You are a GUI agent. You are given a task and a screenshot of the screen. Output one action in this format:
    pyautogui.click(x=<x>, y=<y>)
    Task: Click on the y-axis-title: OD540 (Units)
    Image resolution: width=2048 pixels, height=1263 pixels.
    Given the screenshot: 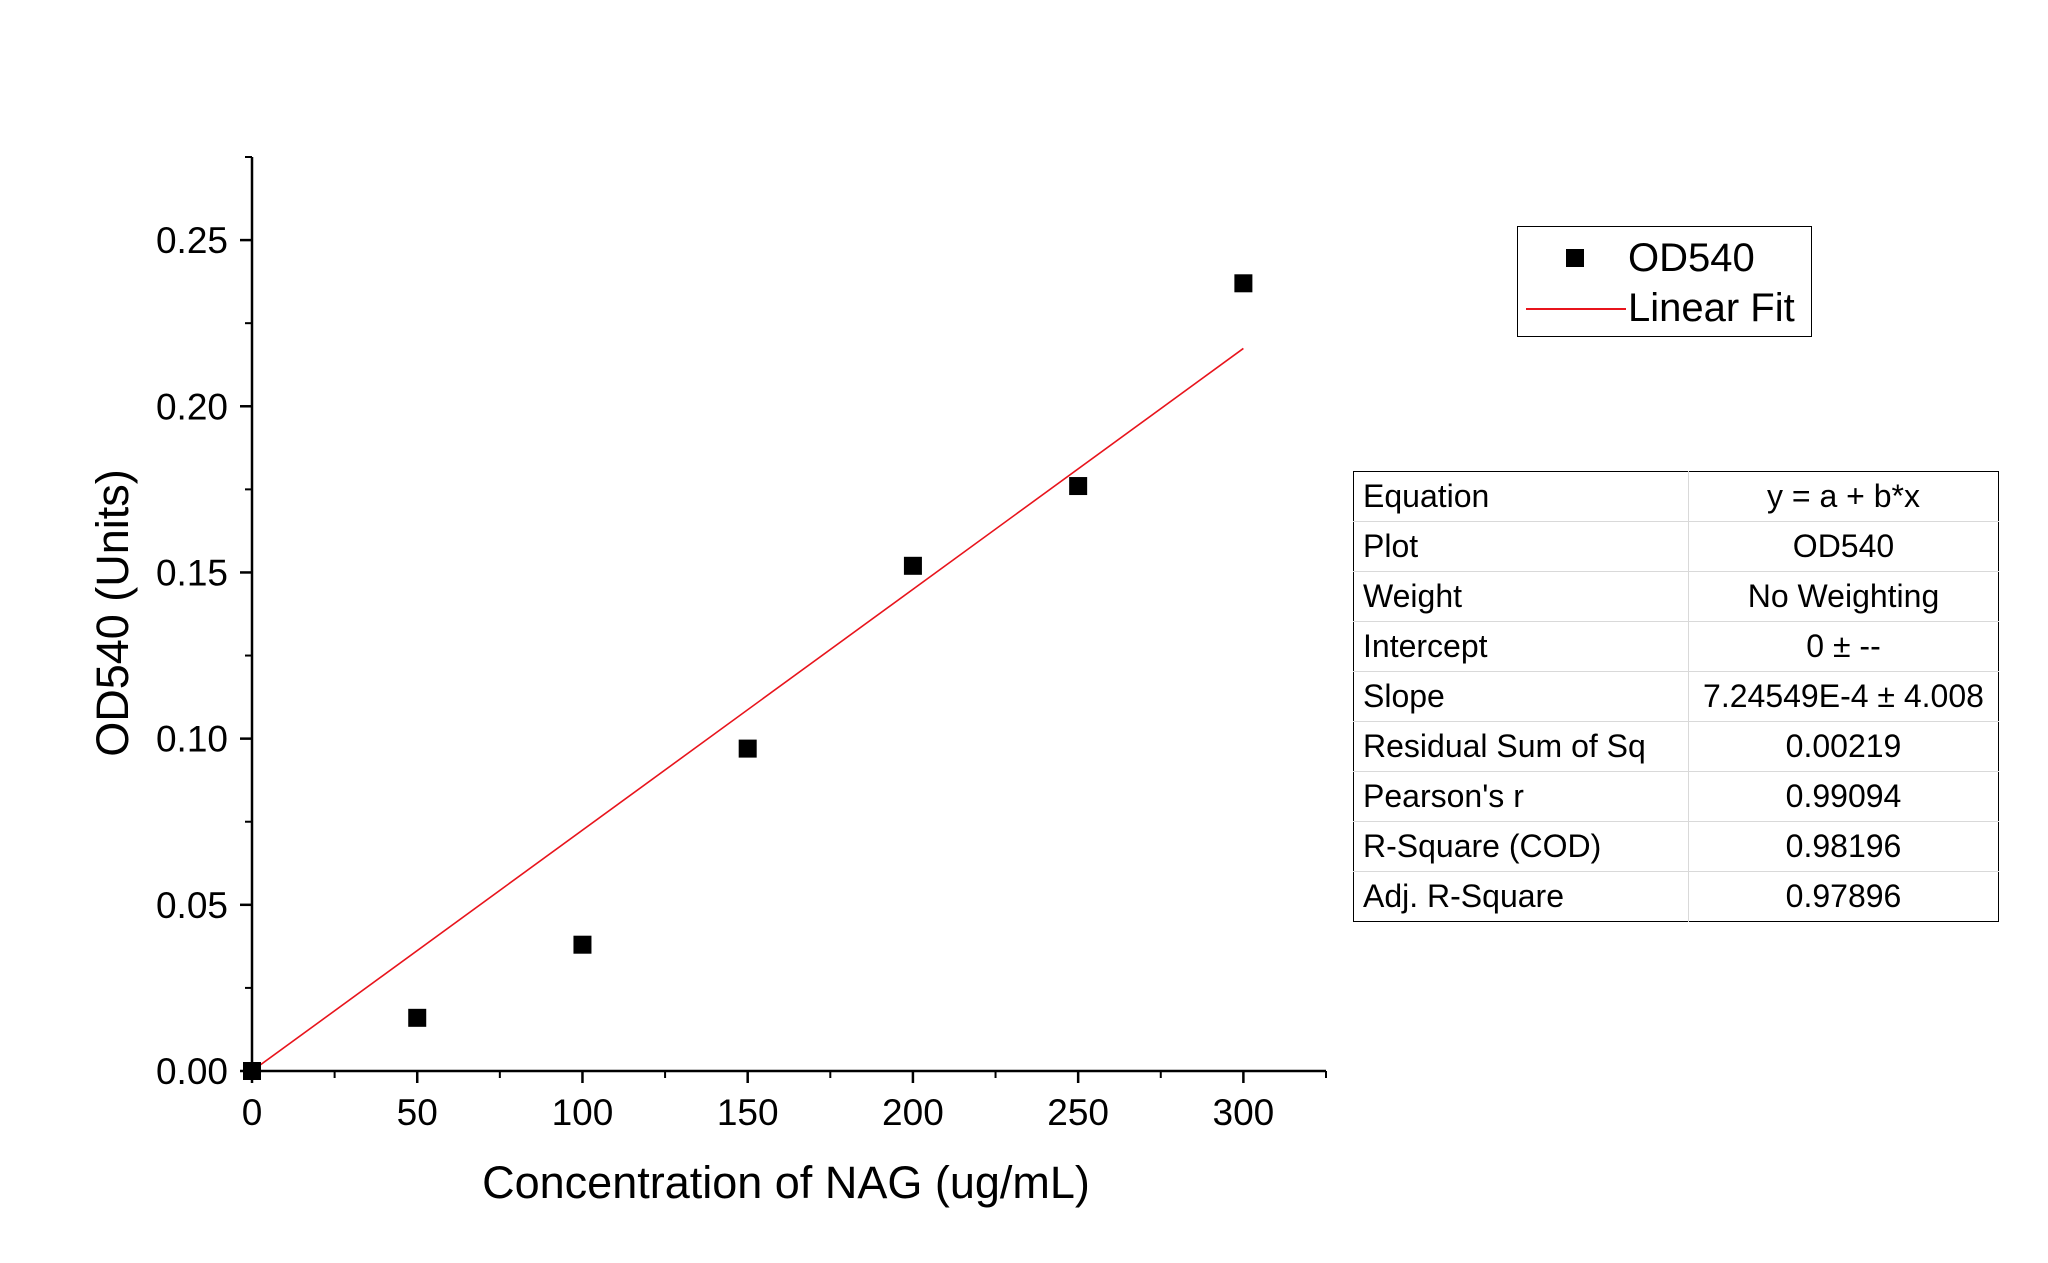 What is the action you would take?
    pyautogui.click(x=112, y=613)
    